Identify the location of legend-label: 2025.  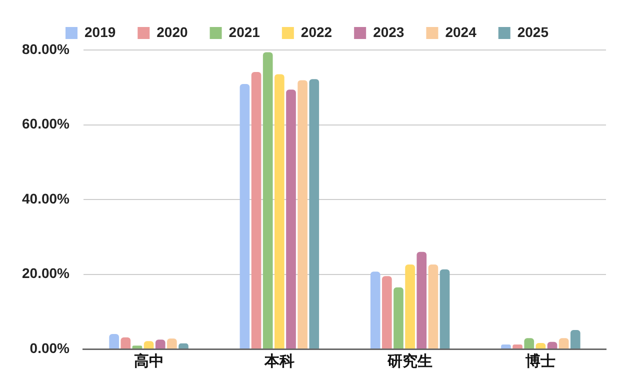
(533, 32).